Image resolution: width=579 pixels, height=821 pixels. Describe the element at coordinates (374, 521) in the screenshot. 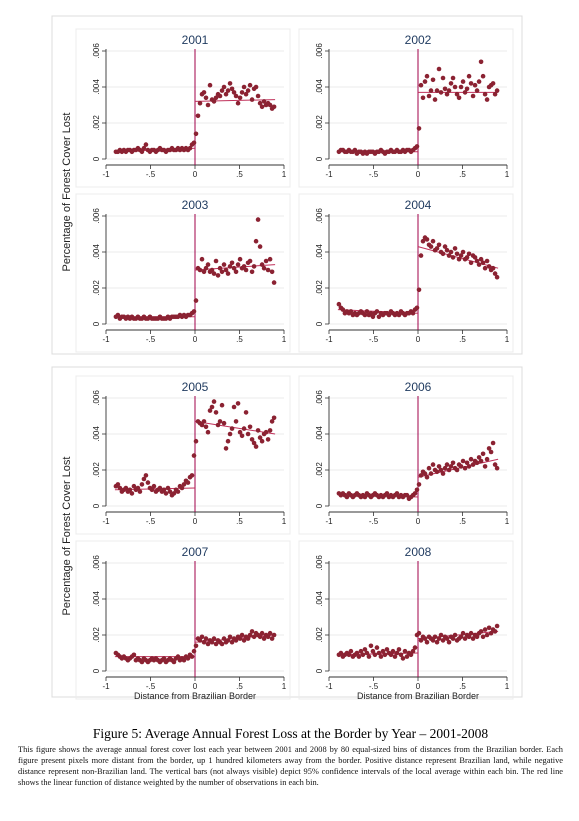

I see `x-tick-label: -.5` at that location.